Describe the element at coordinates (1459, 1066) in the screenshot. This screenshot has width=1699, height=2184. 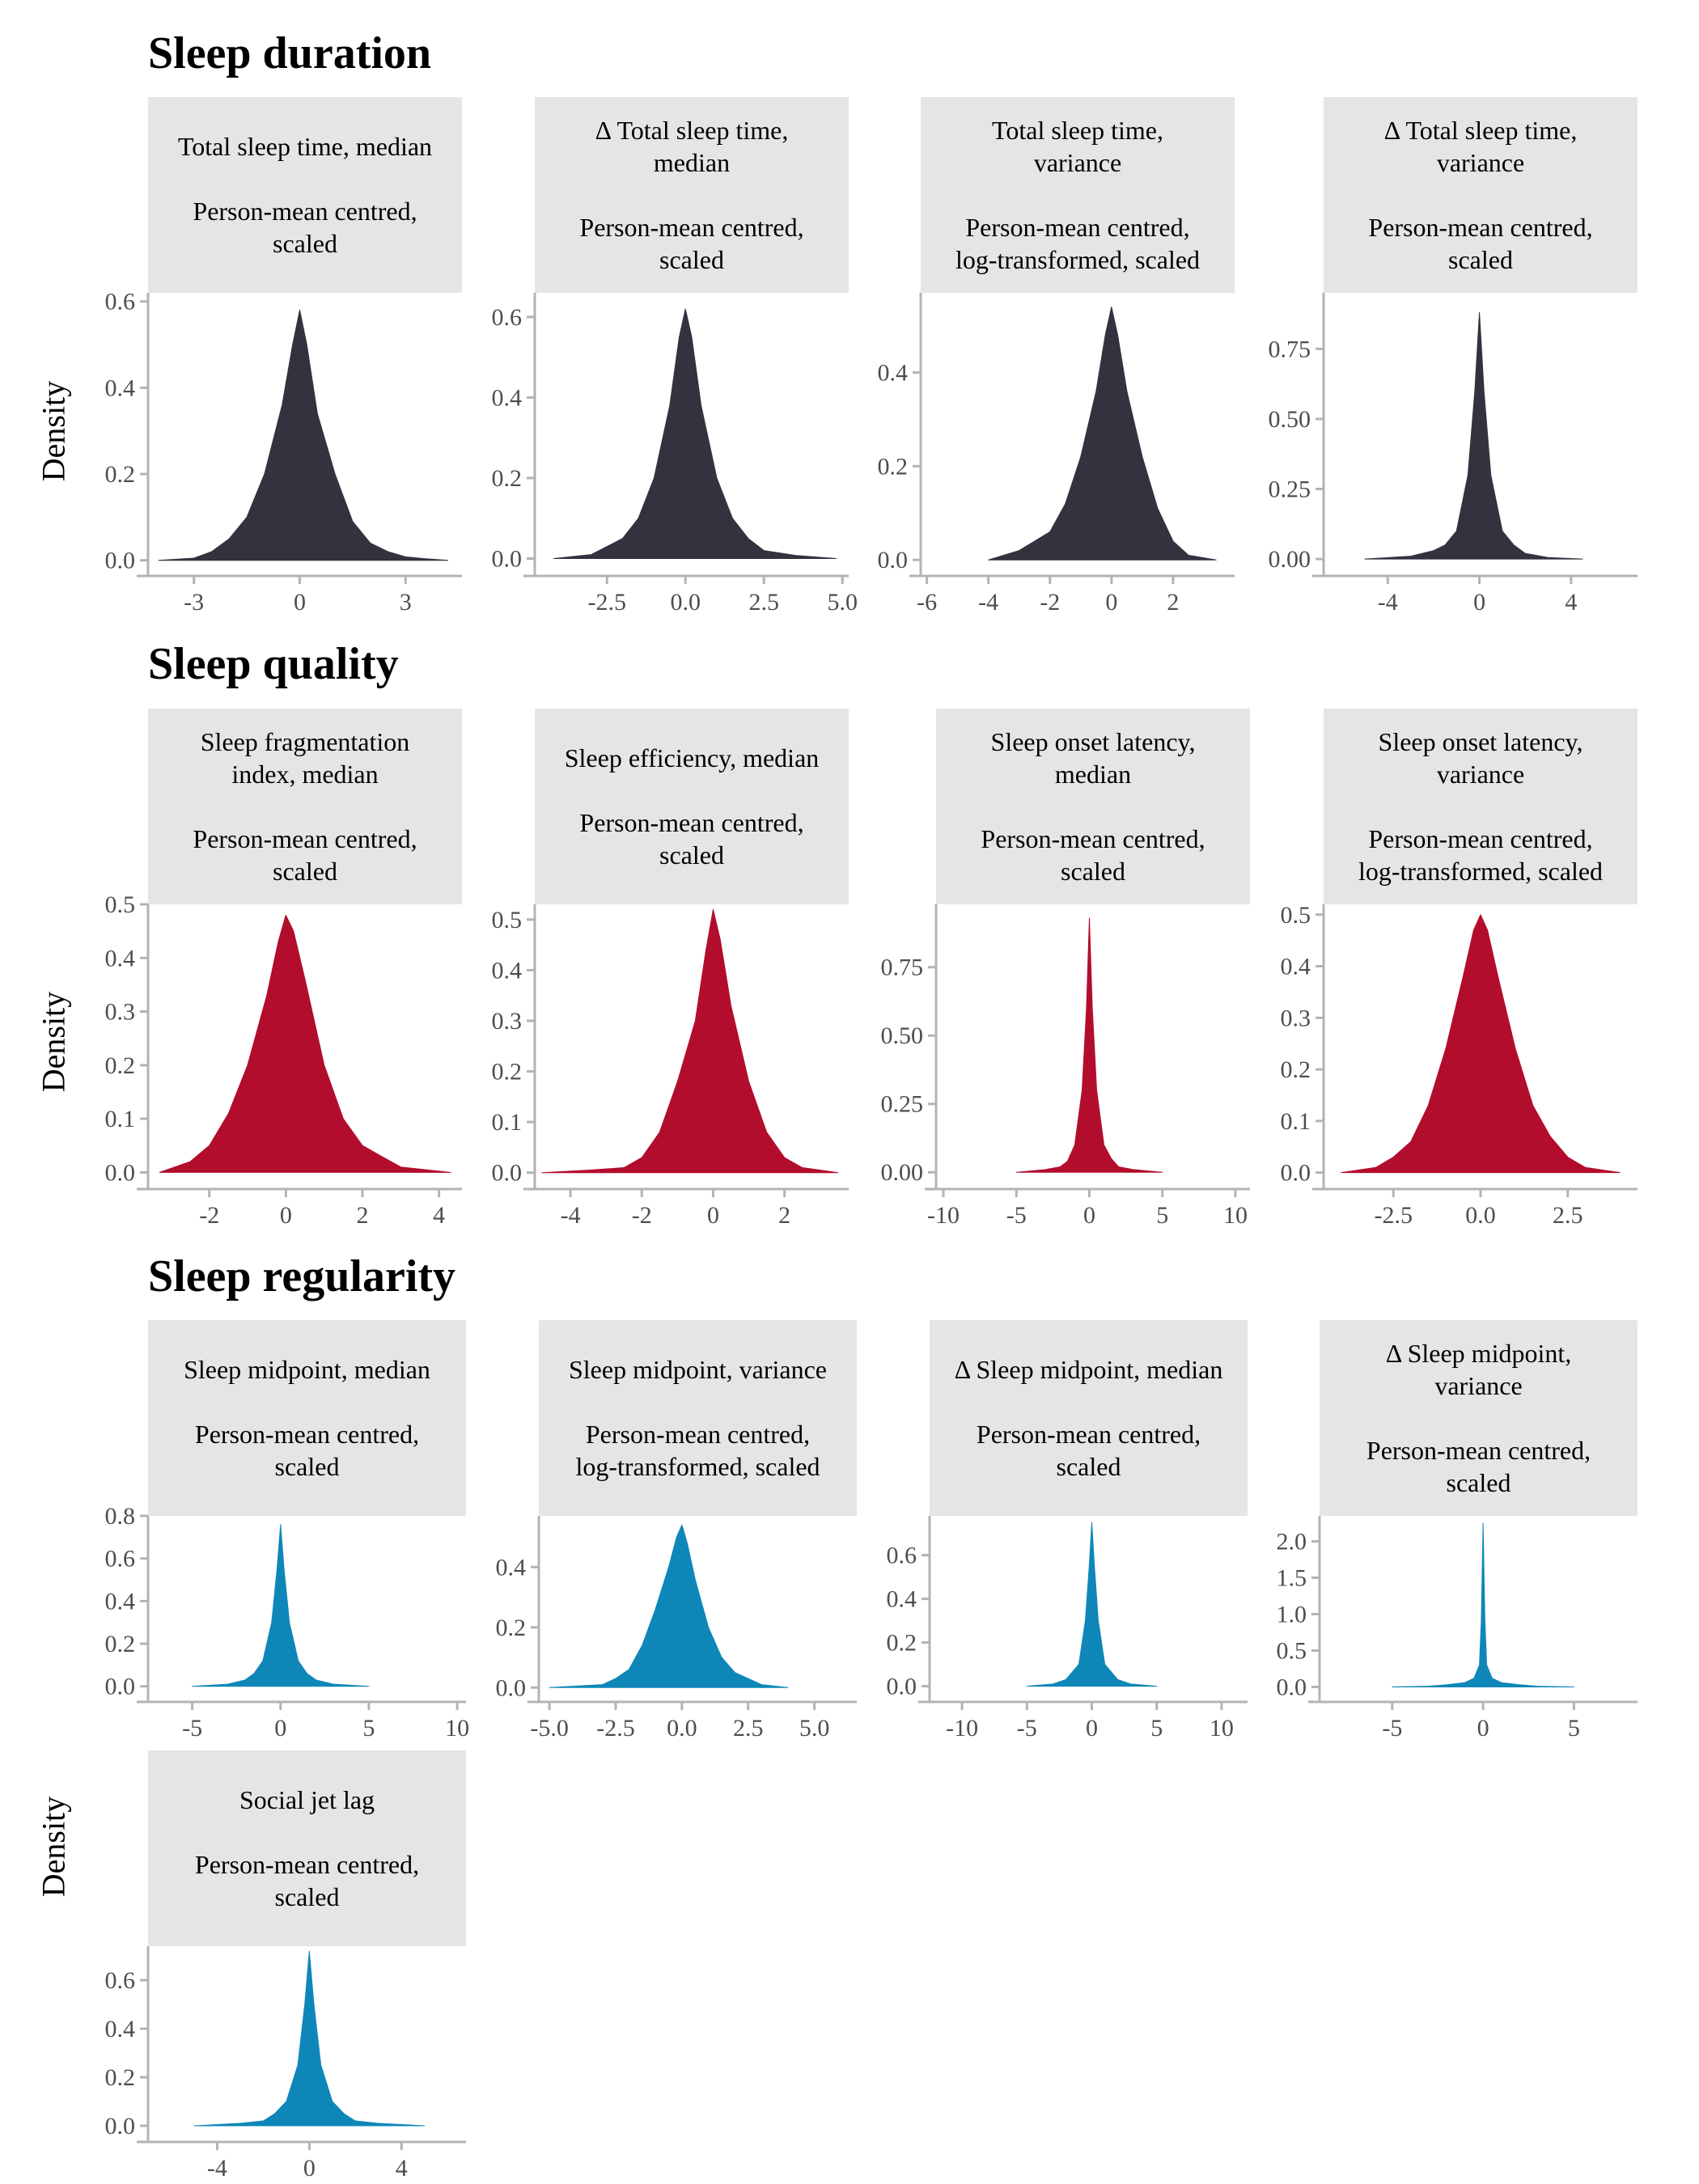
I see `density-panel: 0.0 0.1 0.2 0.3 0.4 0.5 -2.5 0.0 2.5` at that location.